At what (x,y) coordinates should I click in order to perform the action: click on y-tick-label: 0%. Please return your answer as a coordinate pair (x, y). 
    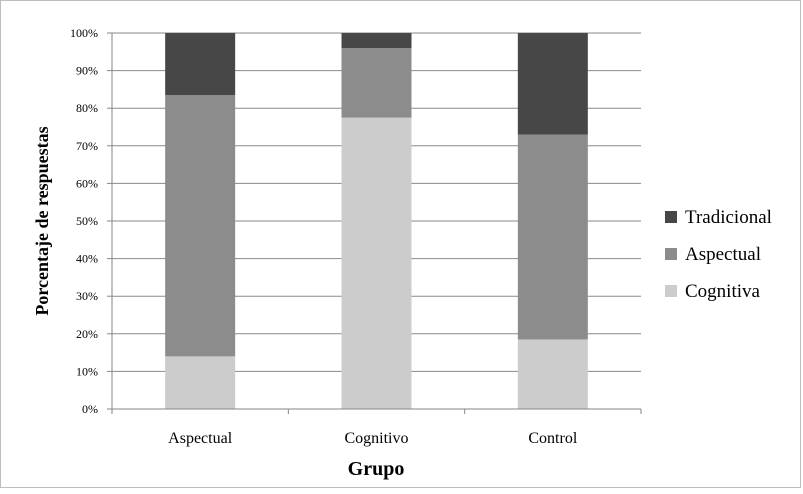
    Looking at the image, I should click on (90, 409).